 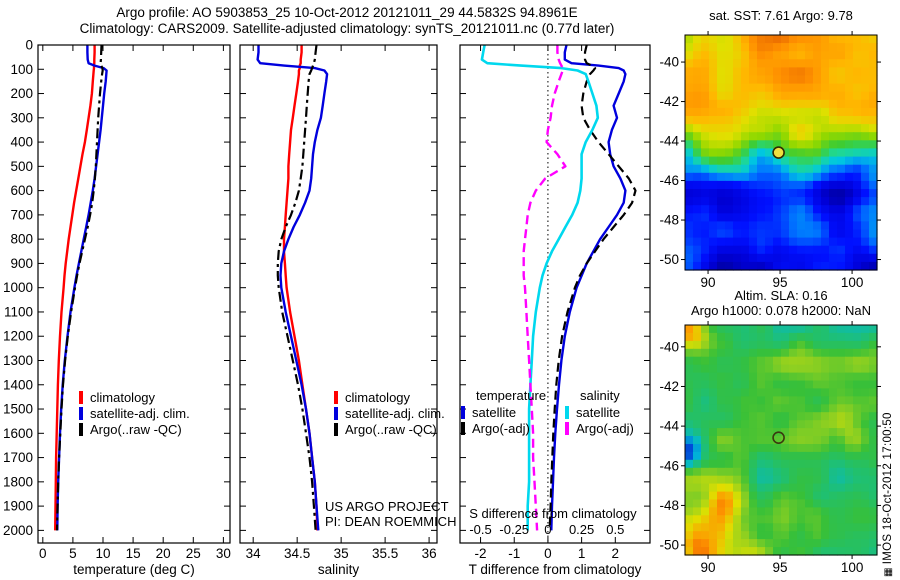 What do you see at coordinates (18, 384) in the screenshot?
I see `svg-text: 1400` at bounding box center [18, 384].